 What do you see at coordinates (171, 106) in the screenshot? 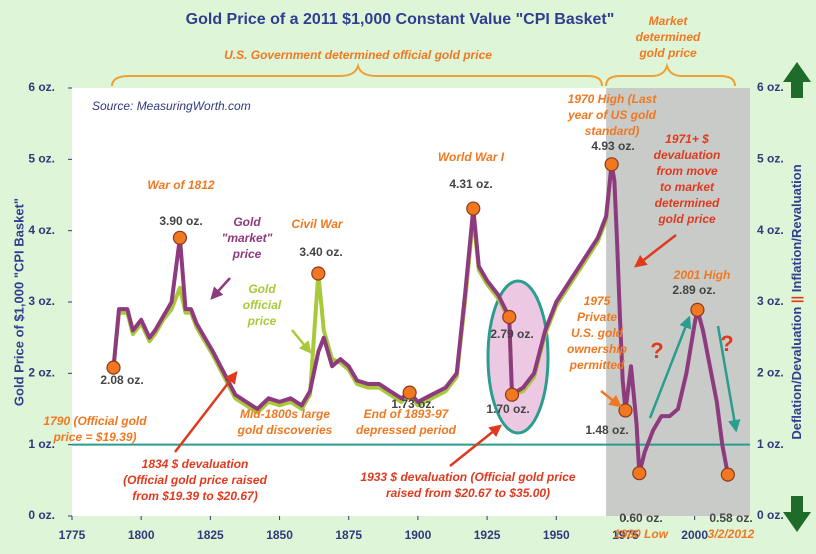
I see `source: Source: MeasuringWorth.com` at bounding box center [171, 106].